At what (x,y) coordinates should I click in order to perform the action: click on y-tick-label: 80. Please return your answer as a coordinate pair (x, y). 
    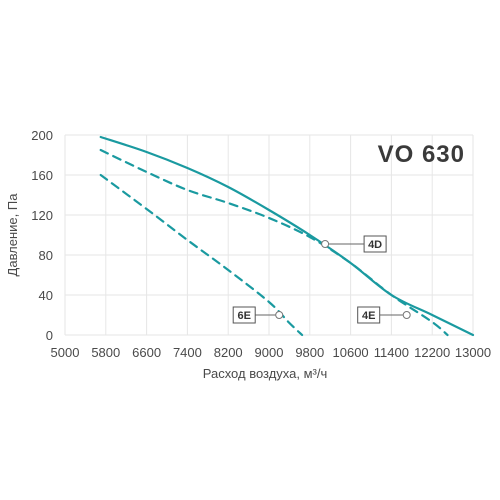
    Looking at the image, I should click on (46, 255).